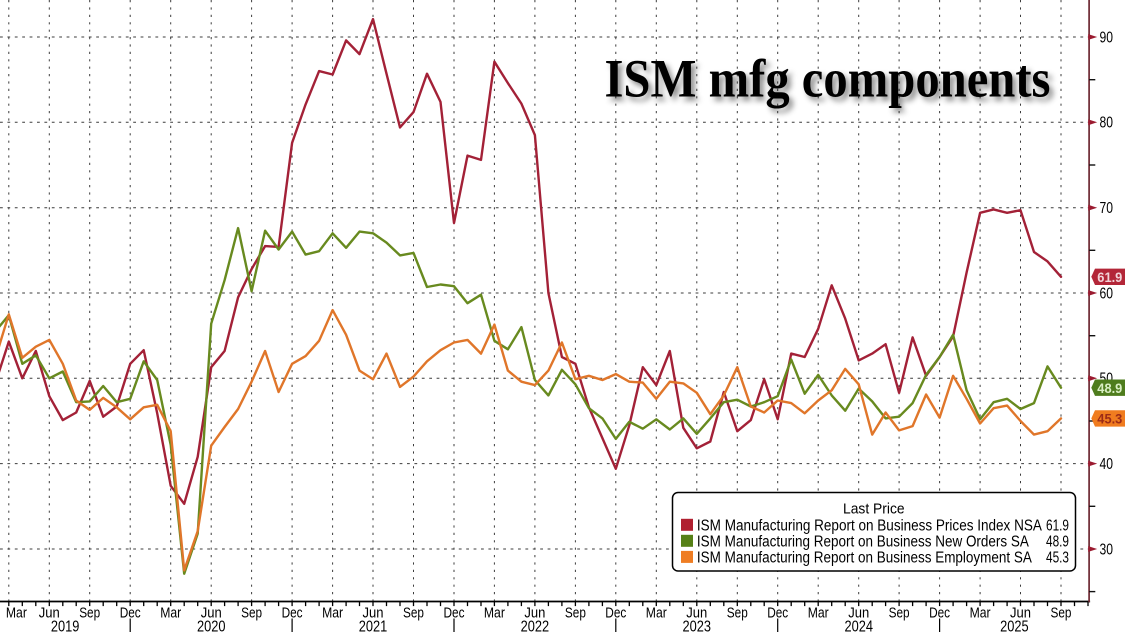  What do you see at coordinates (874, 509) in the screenshot?
I see `svg-text: Last Price` at bounding box center [874, 509].